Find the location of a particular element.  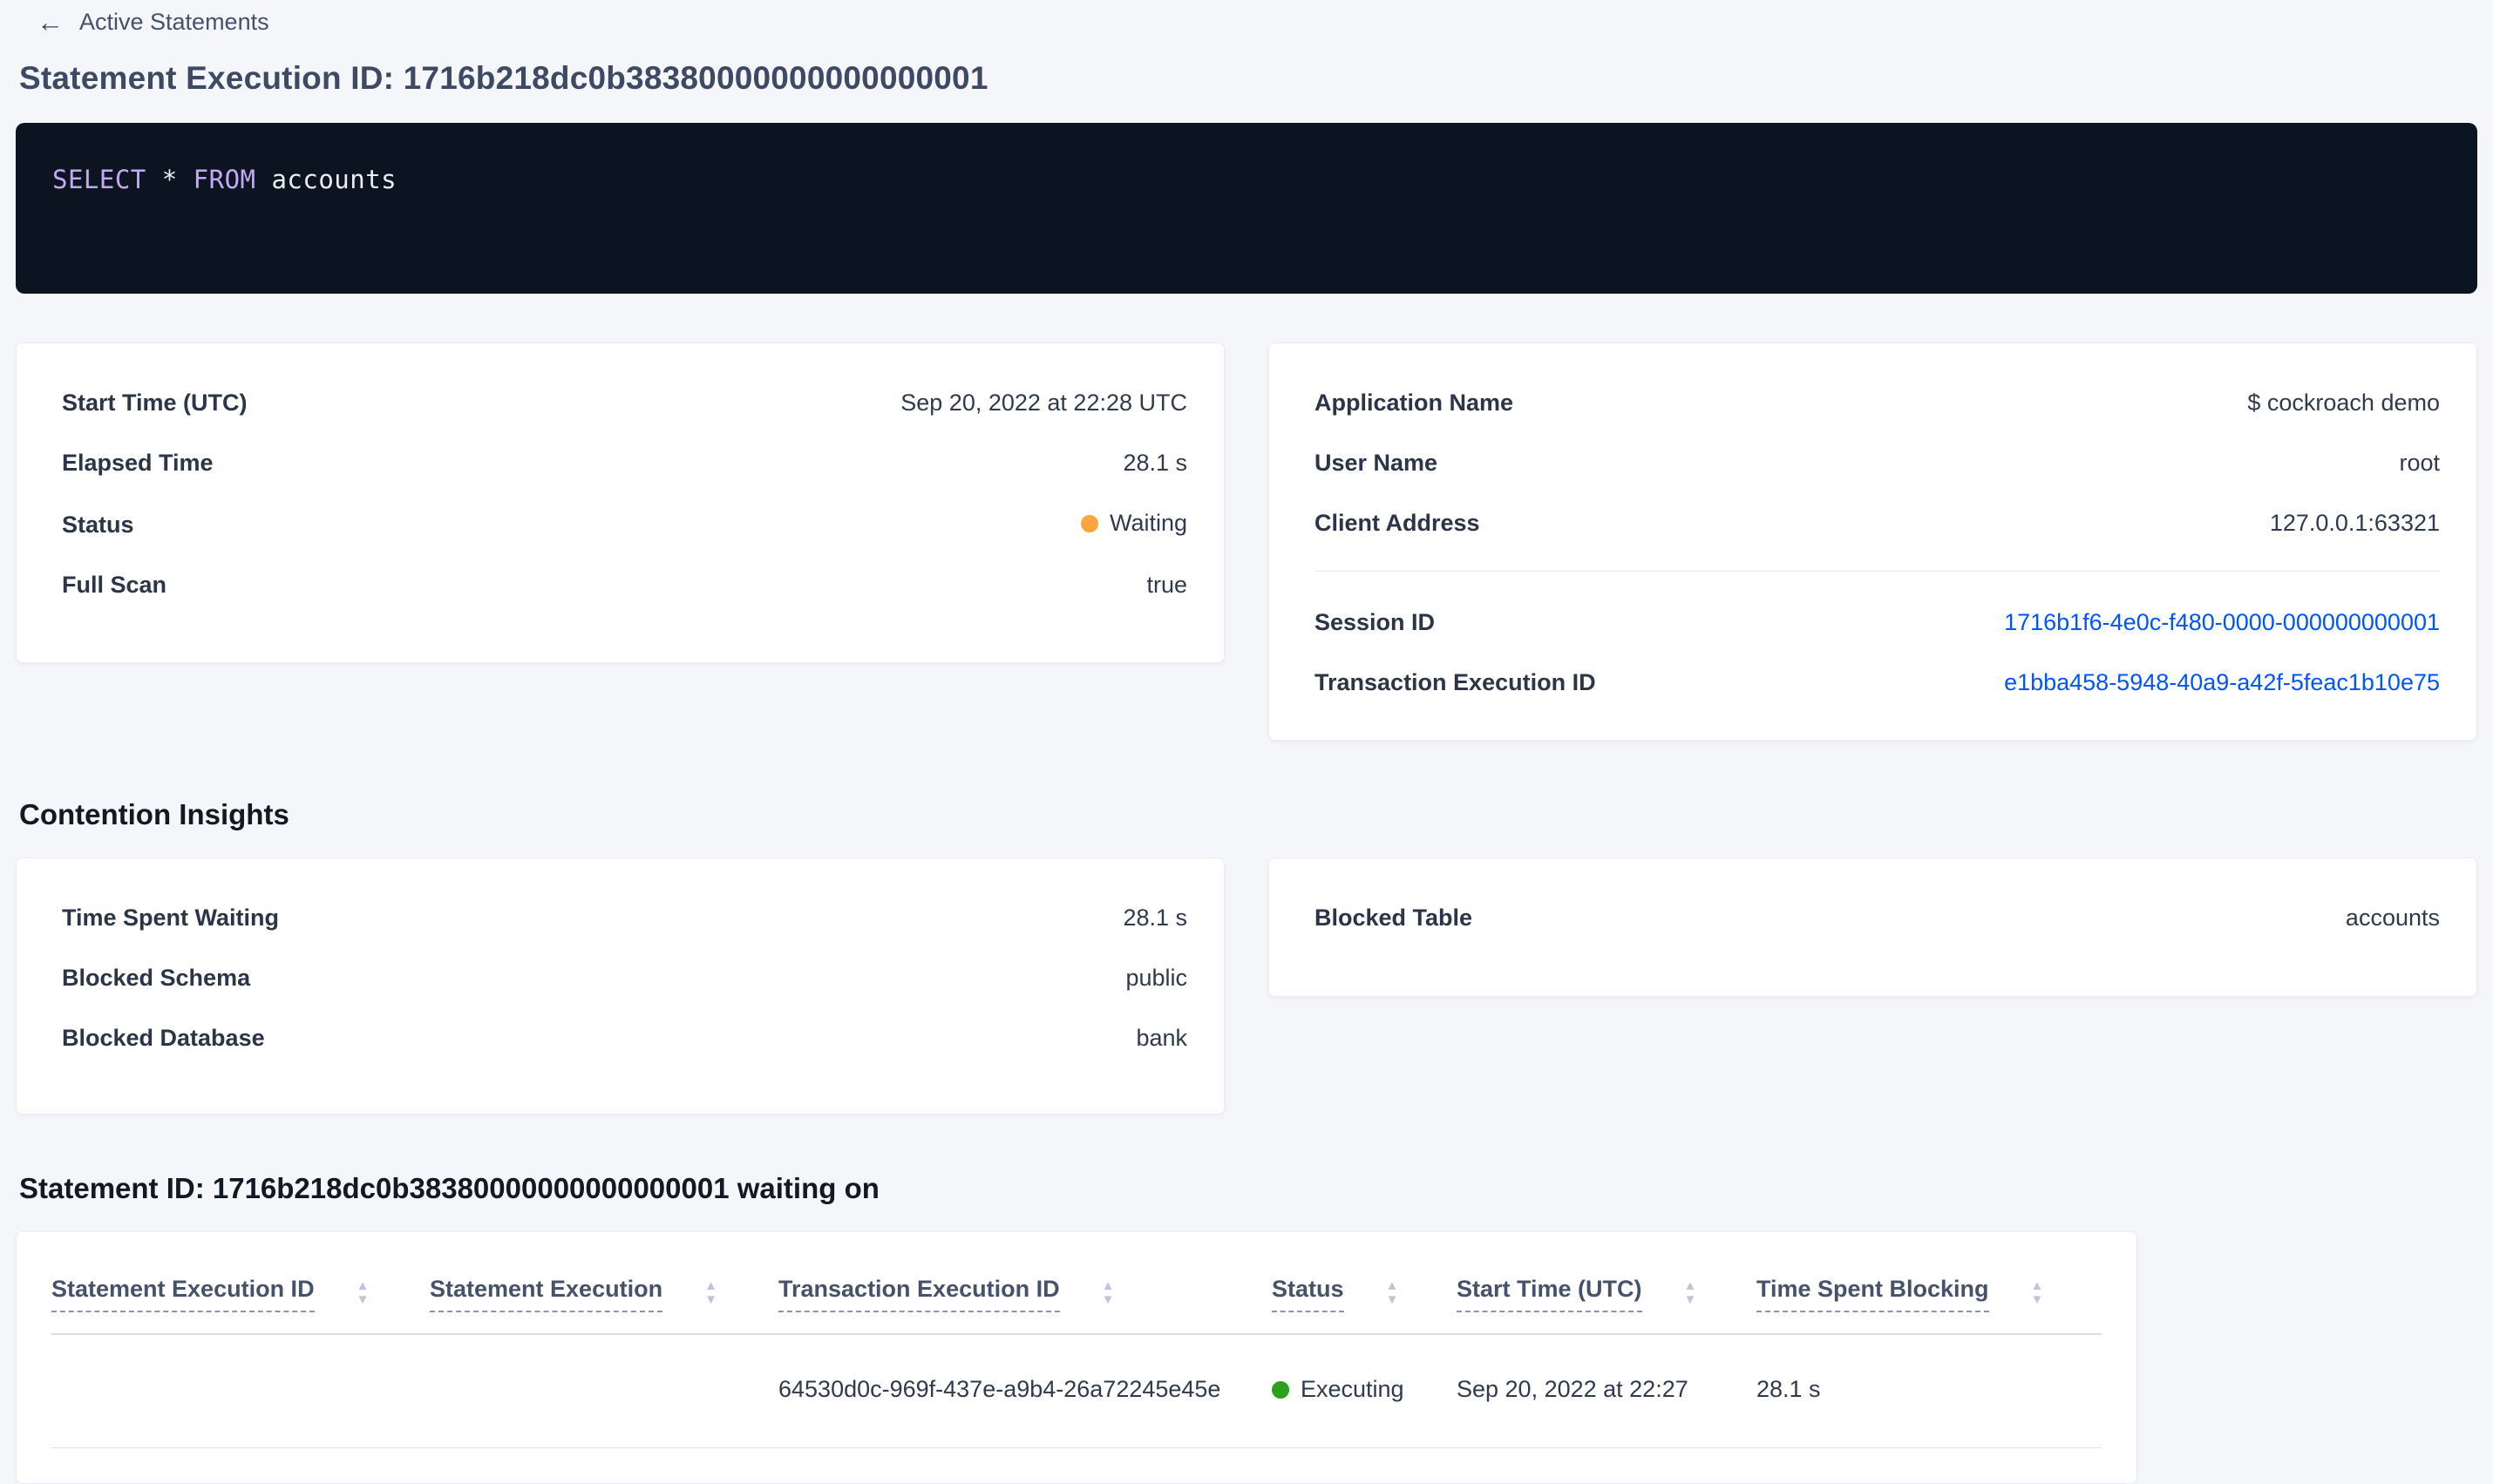

full-scan-label: Full Scan is located at coordinates (114, 584).